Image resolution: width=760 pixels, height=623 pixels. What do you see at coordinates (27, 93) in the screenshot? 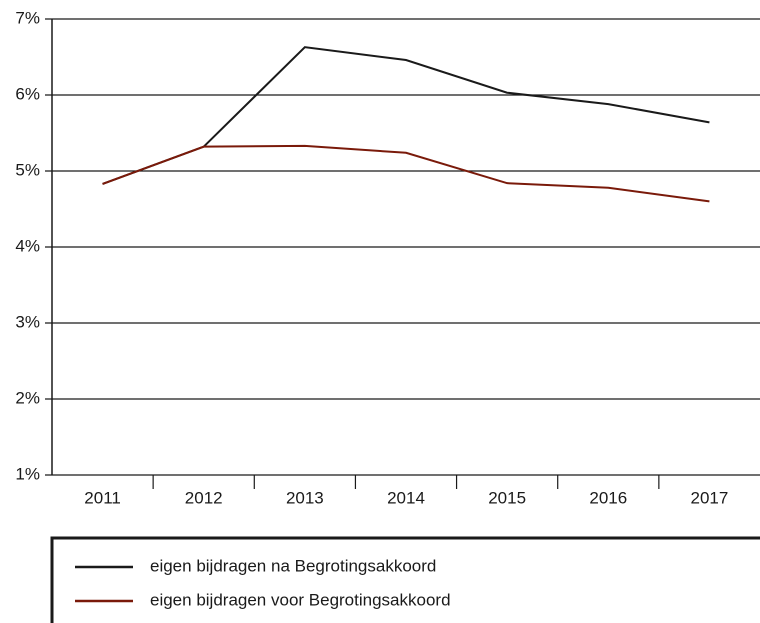
I see `y-tick-label: 6%` at bounding box center [27, 93].